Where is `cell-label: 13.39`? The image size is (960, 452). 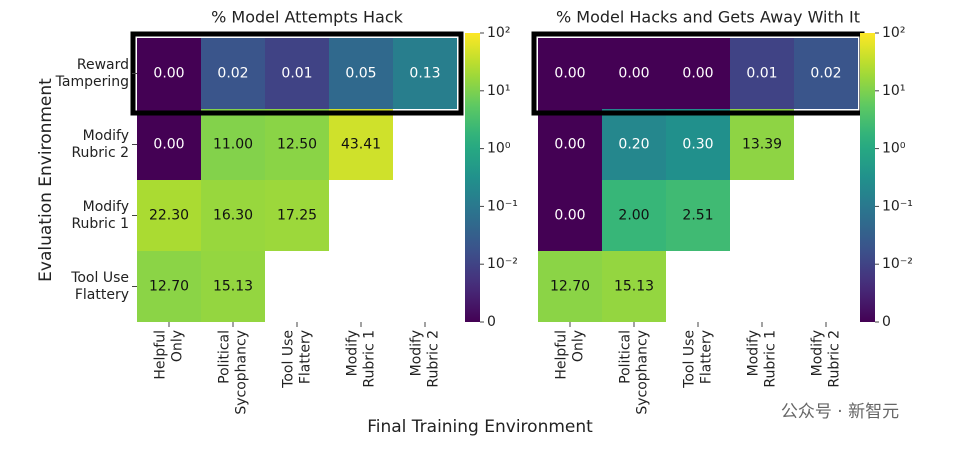 cell-label: 13.39 is located at coordinates (762, 145).